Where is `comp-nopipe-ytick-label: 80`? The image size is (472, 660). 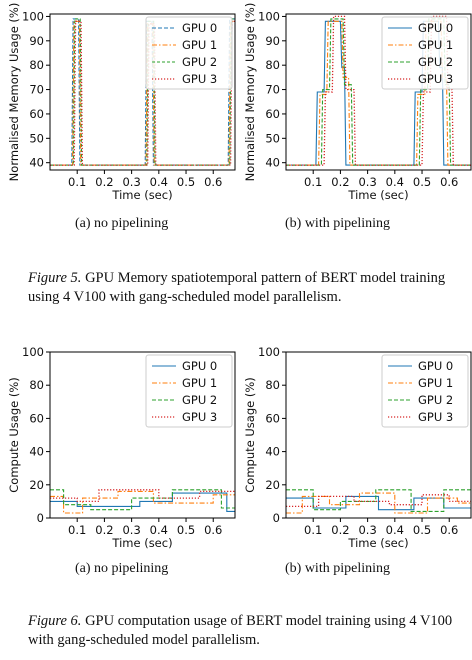 comp-nopipe-ytick-label: 80 is located at coordinates (36, 385).